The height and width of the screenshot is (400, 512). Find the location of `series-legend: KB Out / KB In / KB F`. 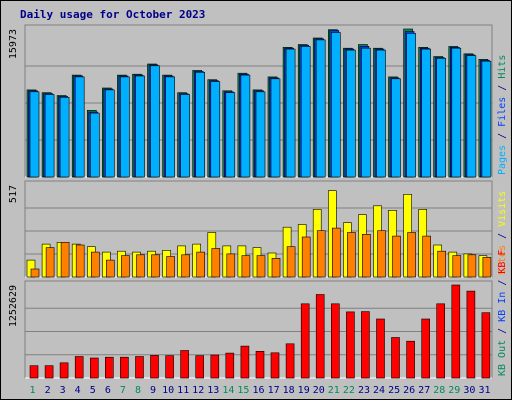

series-legend: KB Out / KB In / KB F is located at coordinates (502, 313).